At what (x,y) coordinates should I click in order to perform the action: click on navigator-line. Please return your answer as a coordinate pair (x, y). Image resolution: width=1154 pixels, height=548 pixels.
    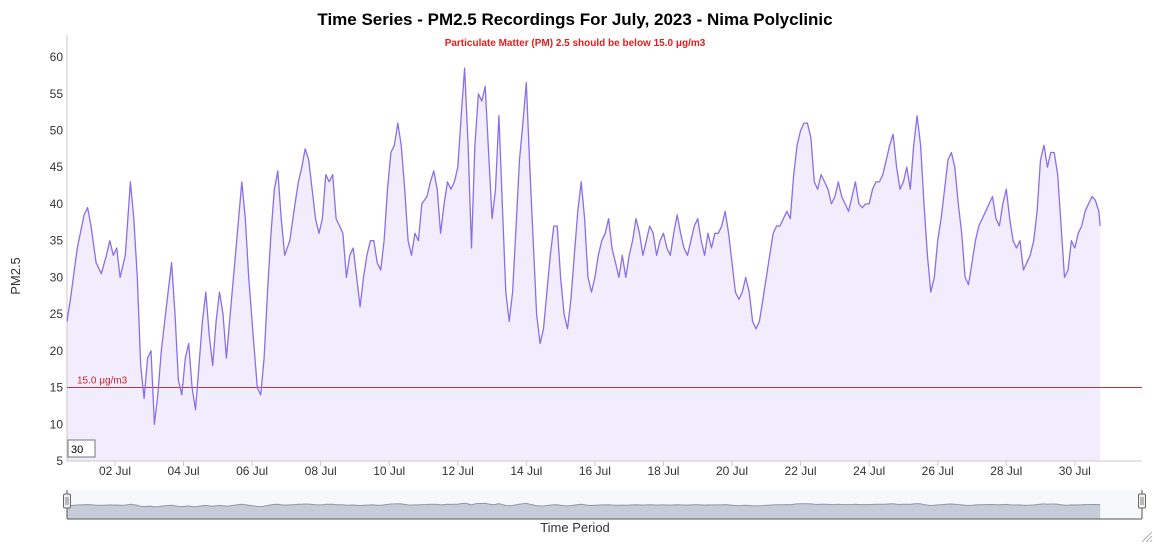
    Looking at the image, I should click on (583, 505).